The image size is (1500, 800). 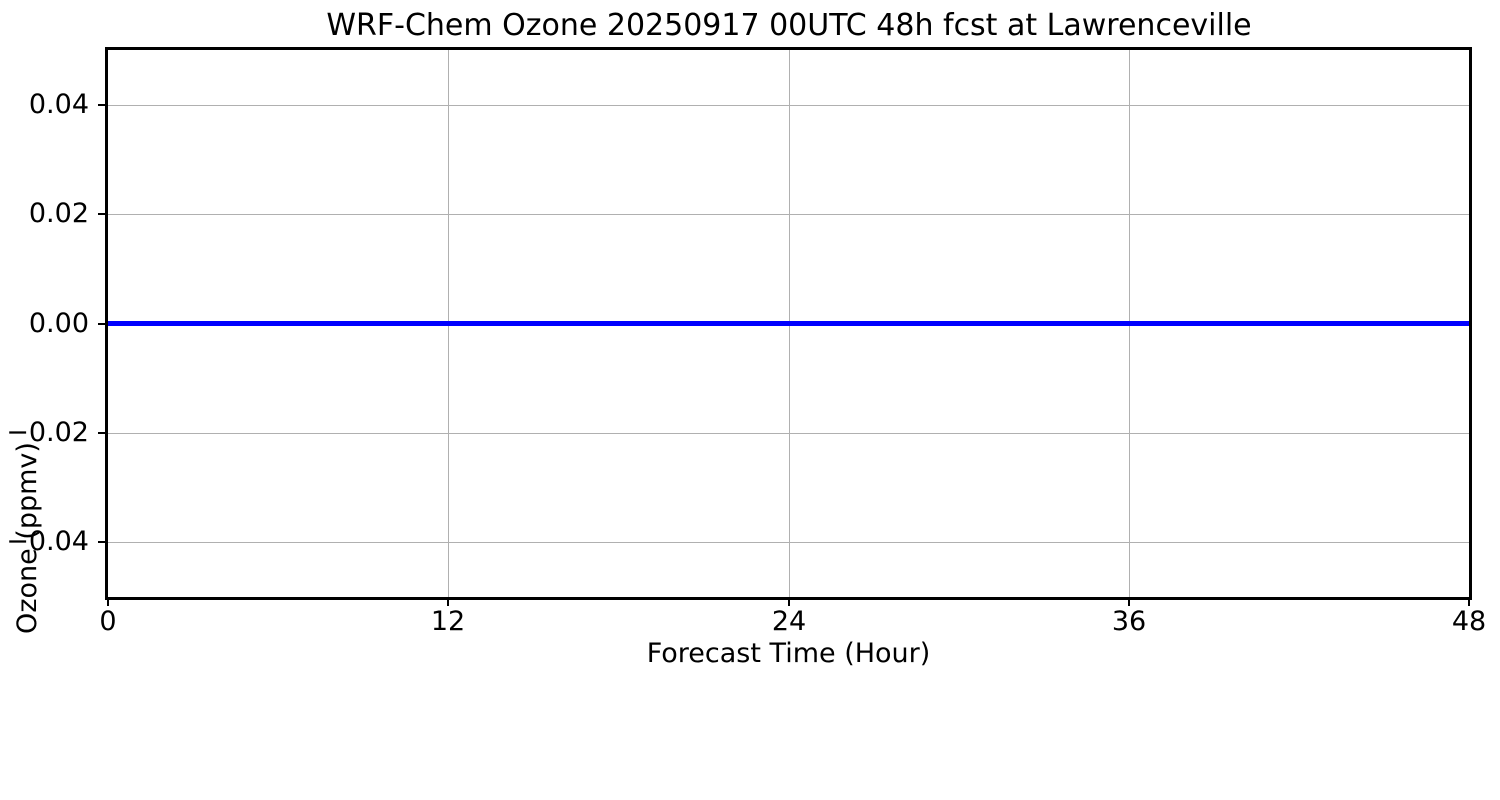 What do you see at coordinates (58, 104) in the screenshot?
I see `y-tick-label: 0.04` at bounding box center [58, 104].